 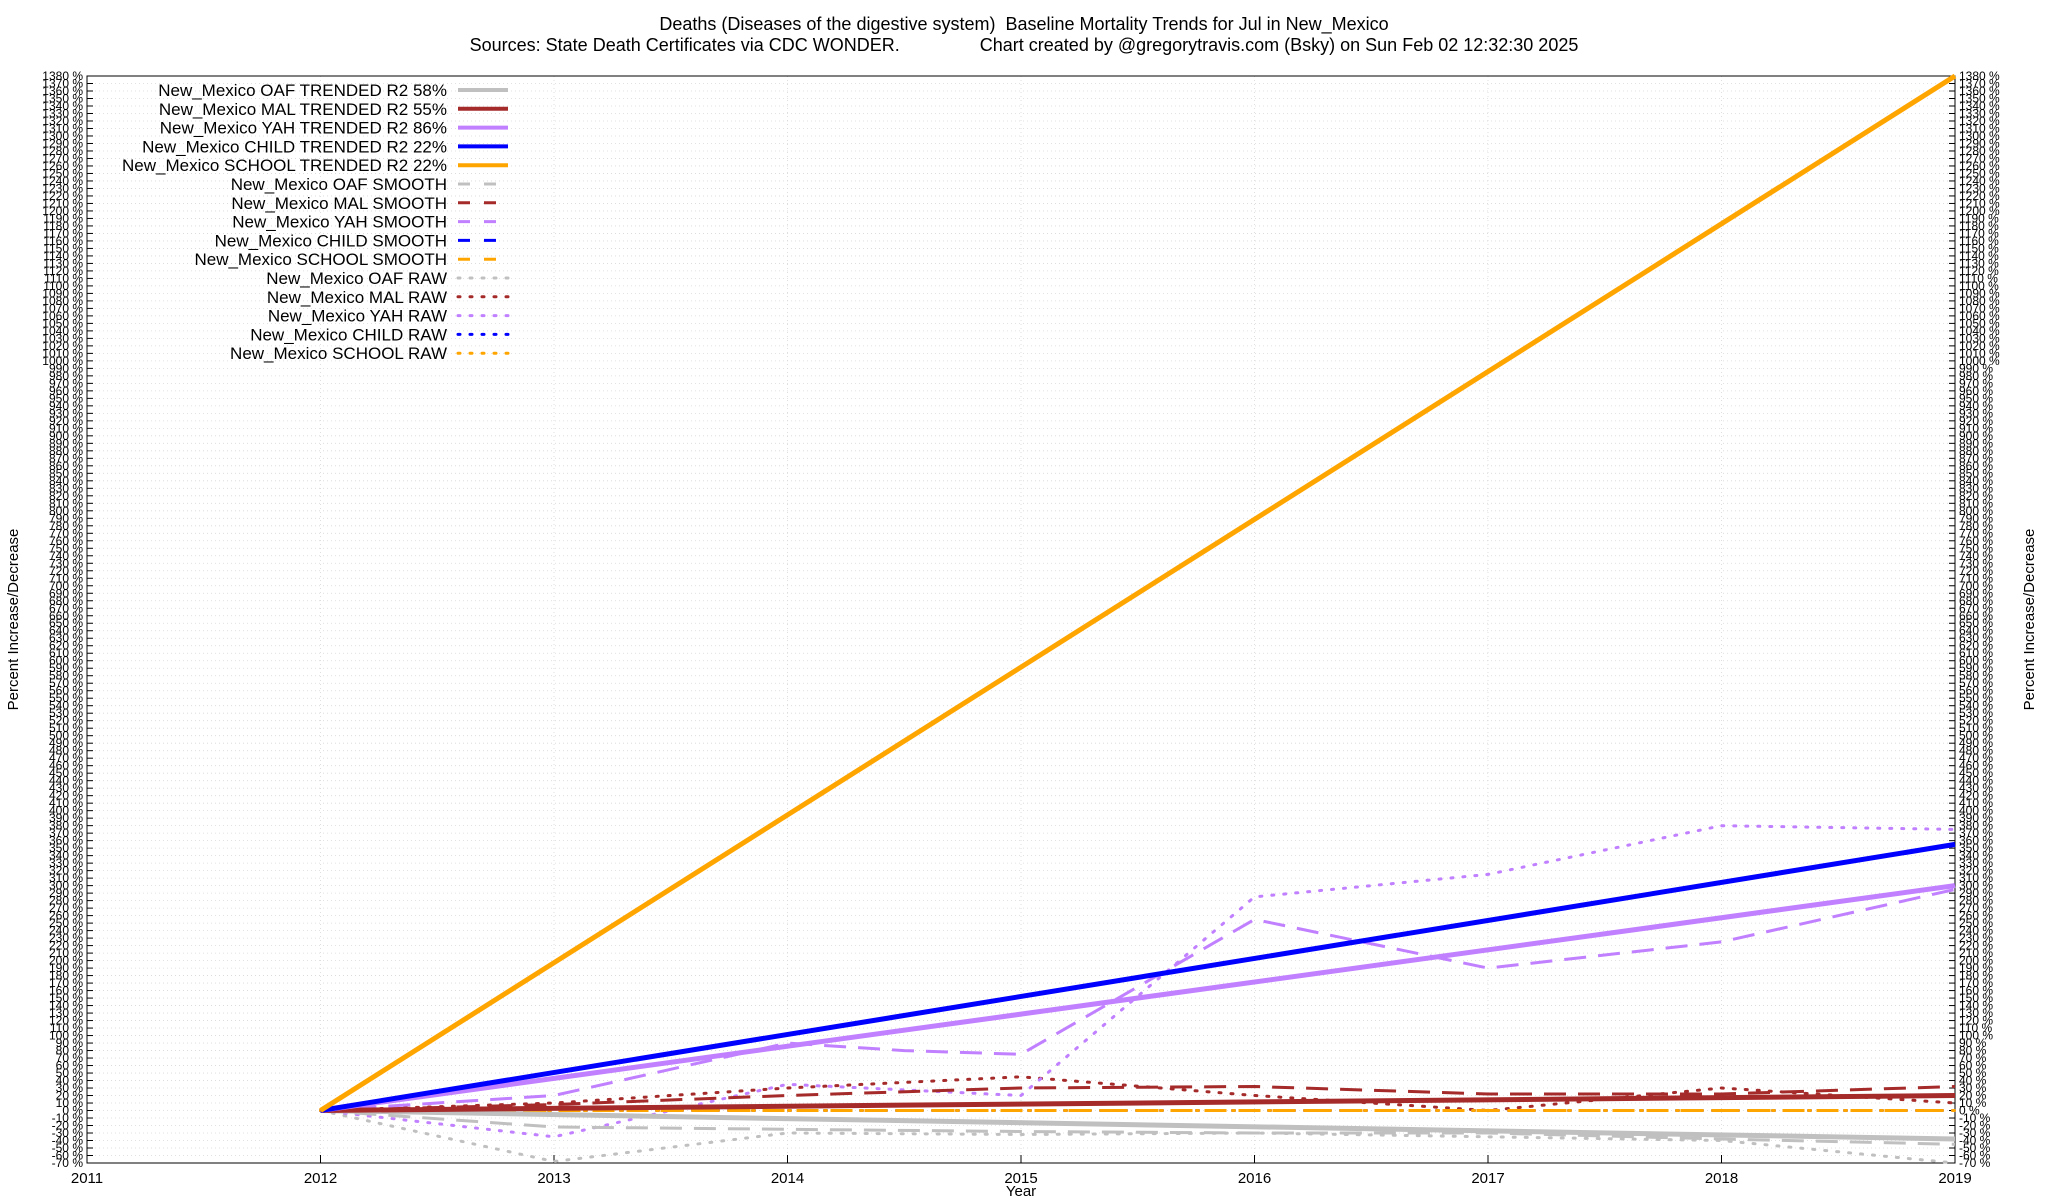 What do you see at coordinates (66, 503) in the screenshot?
I see `y-tick-label: 810 %` at bounding box center [66, 503].